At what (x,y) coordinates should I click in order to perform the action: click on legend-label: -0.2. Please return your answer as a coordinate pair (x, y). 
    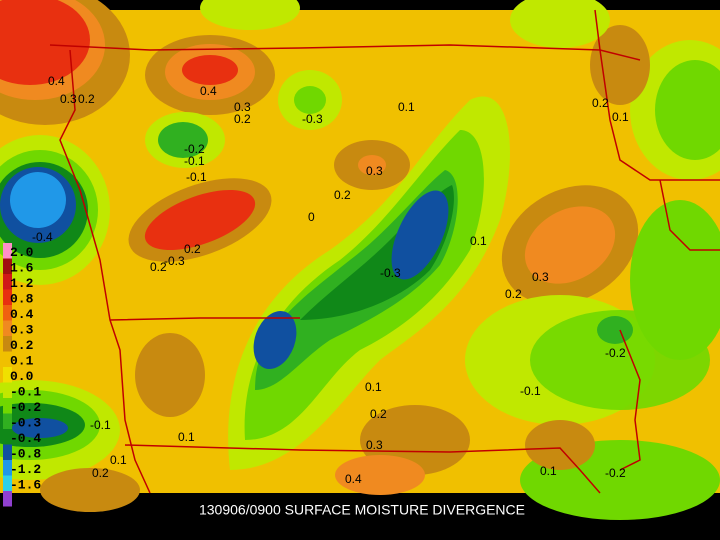
    Looking at the image, I should click on (25, 407).